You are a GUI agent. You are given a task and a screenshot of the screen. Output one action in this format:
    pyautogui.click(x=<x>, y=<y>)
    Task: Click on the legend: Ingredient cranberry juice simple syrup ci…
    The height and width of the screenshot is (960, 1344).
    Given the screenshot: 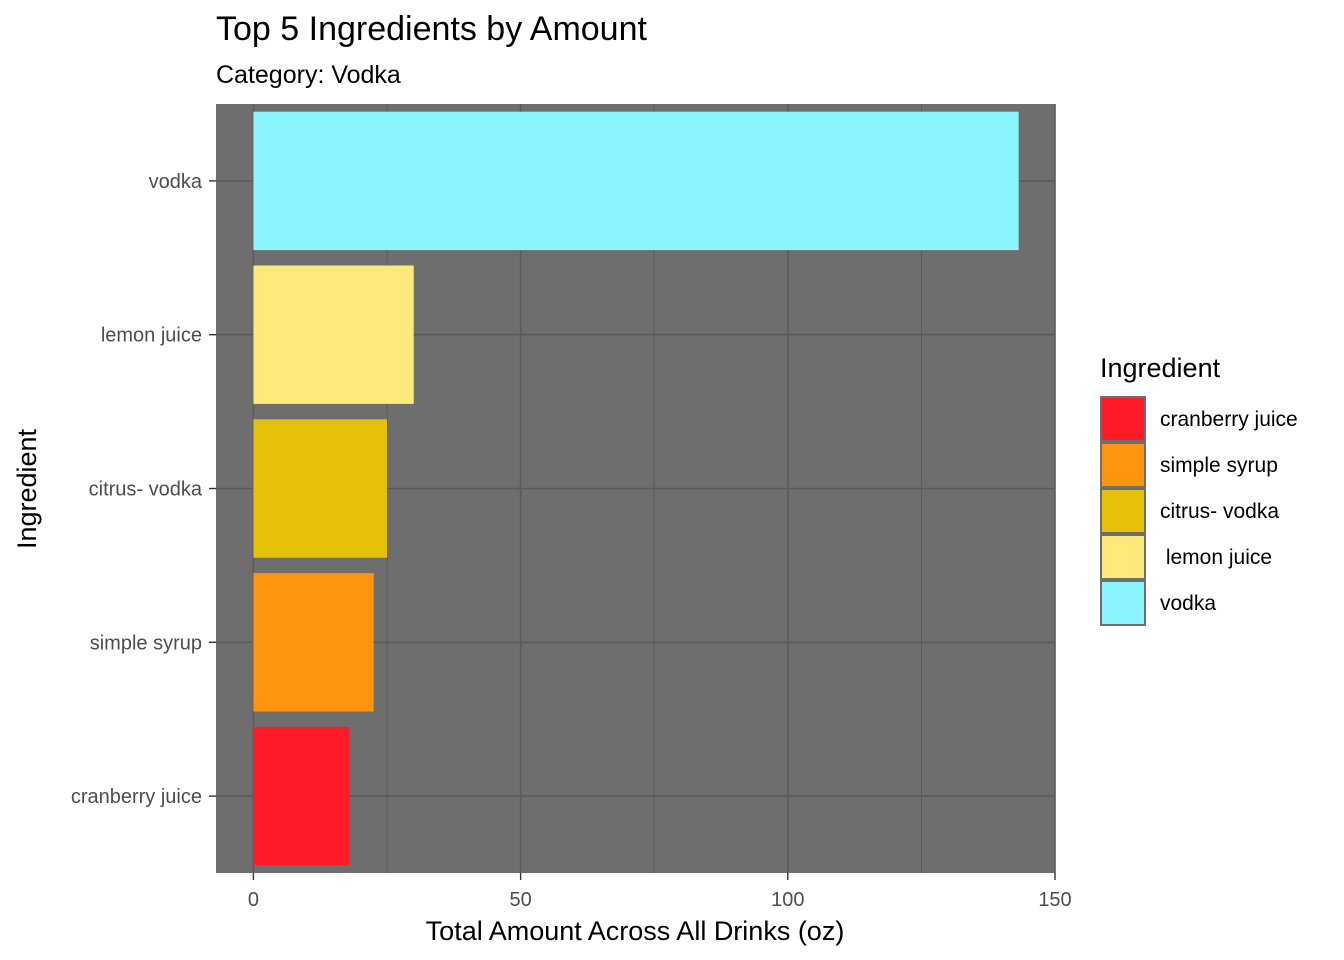 What is the action you would take?
    pyautogui.click(x=1199, y=489)
    